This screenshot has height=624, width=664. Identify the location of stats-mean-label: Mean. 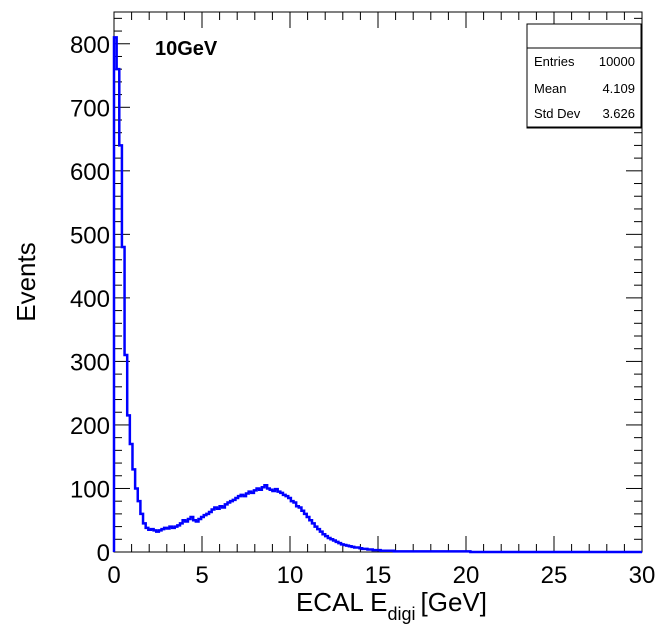
(550, 88).